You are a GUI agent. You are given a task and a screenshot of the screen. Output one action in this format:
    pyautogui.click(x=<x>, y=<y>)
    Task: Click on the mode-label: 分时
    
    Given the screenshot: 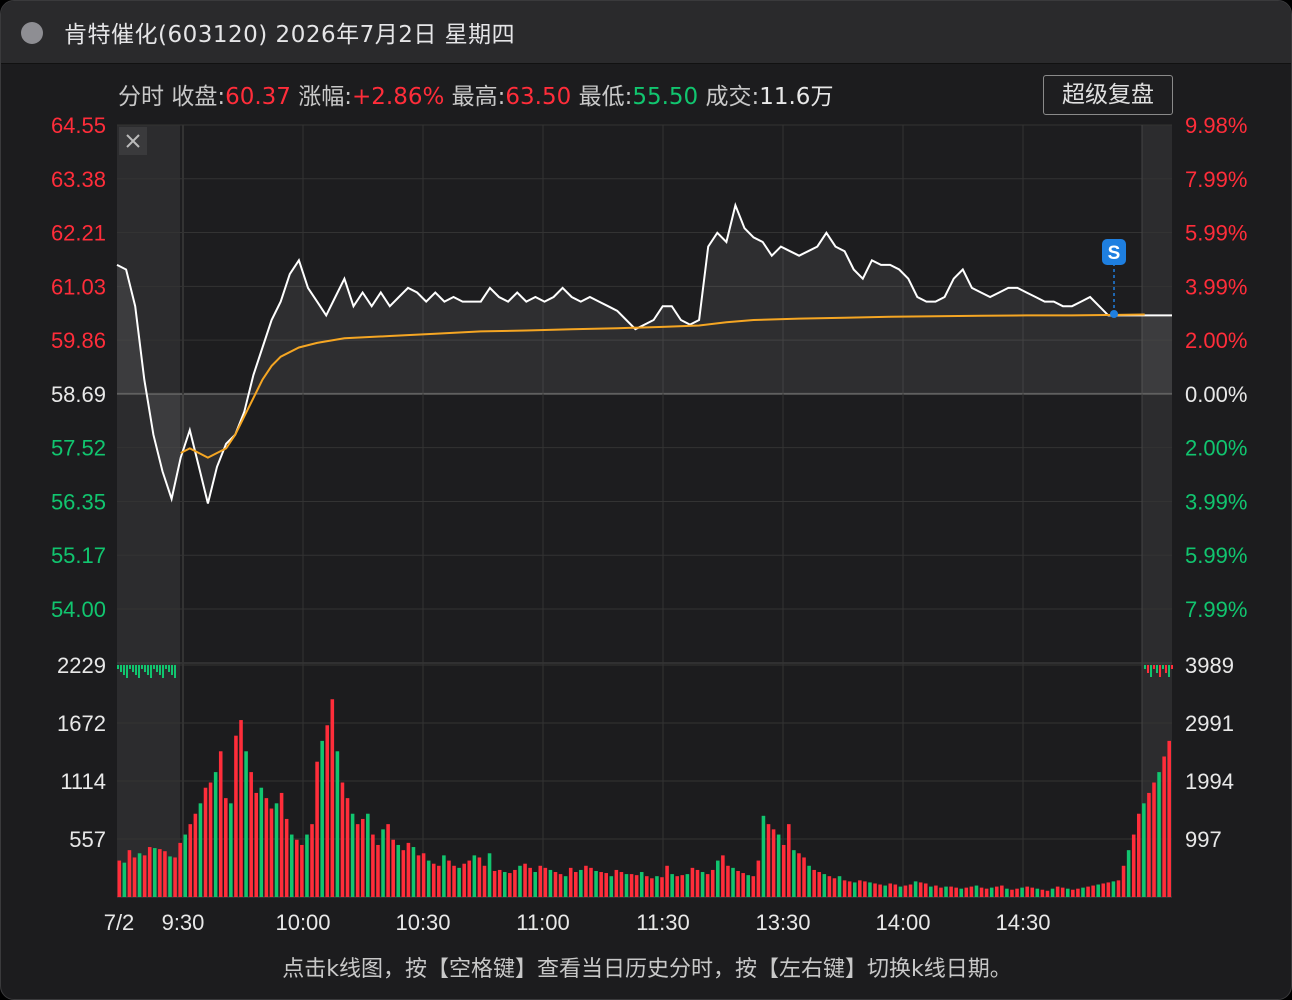 What is the action you would take?
    pyautogui.click(x=141, y=97)
    